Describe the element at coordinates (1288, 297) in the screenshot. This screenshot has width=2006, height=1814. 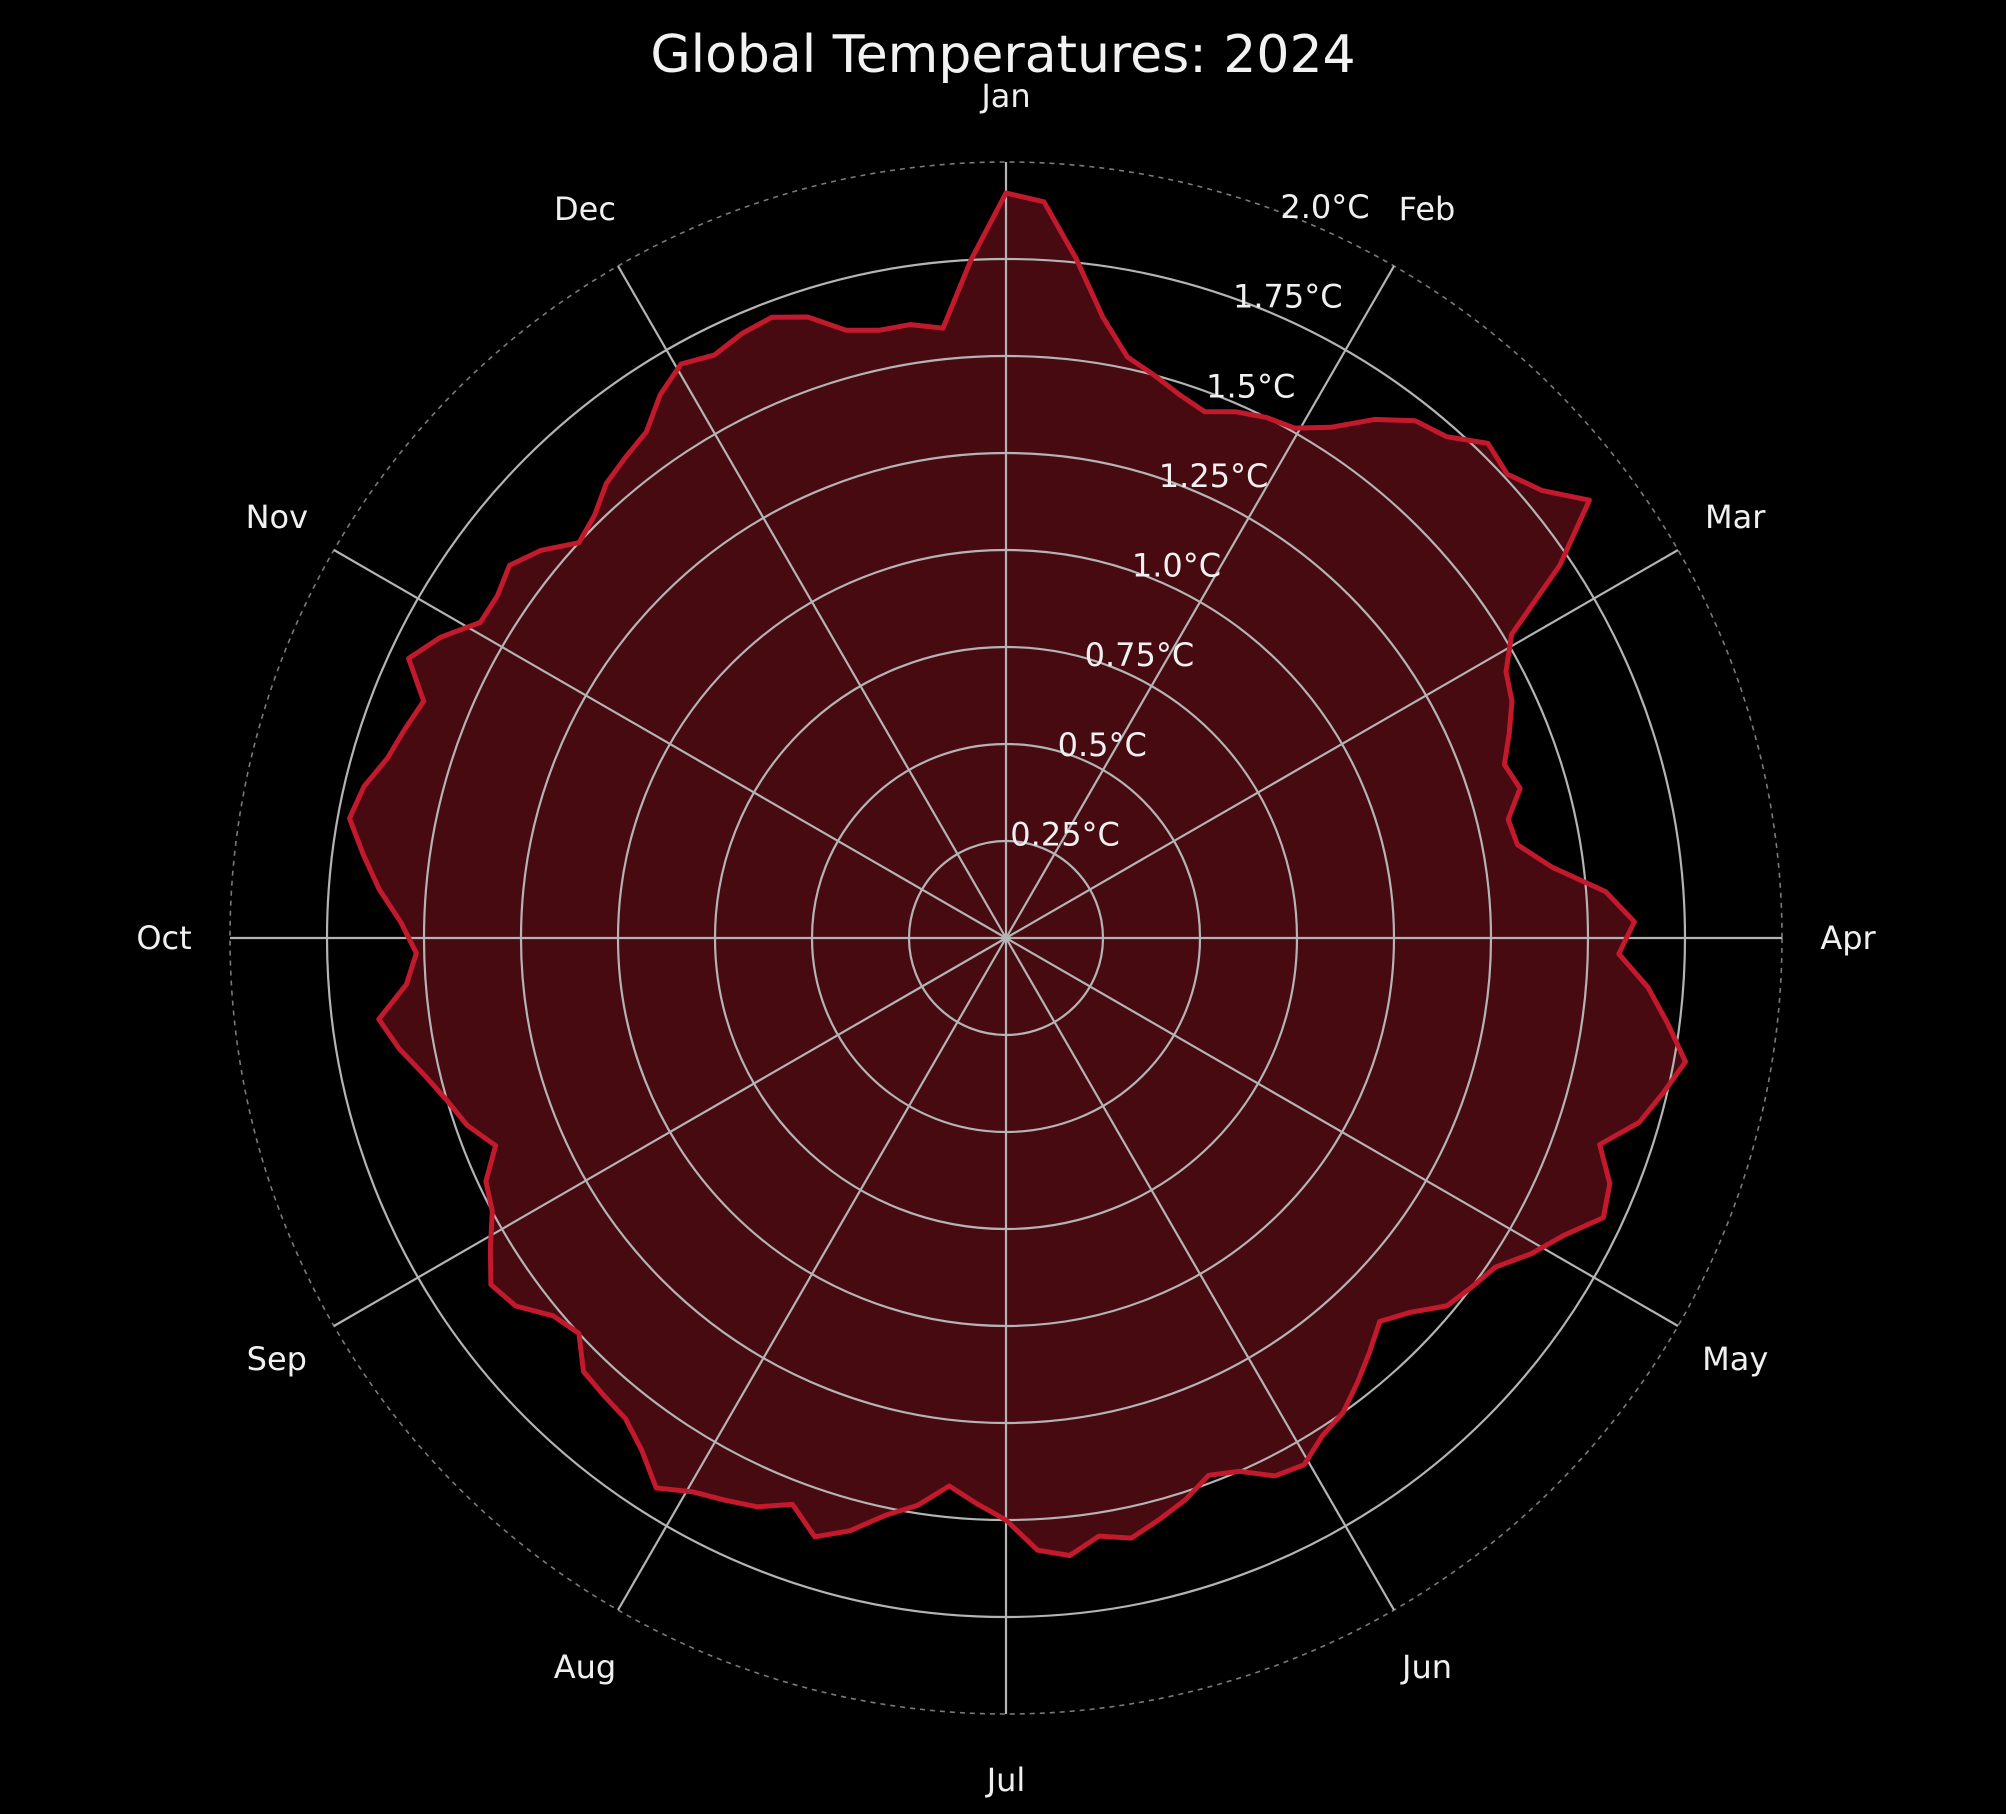
I see `radial-tick-label: 1.75°C` at that location.